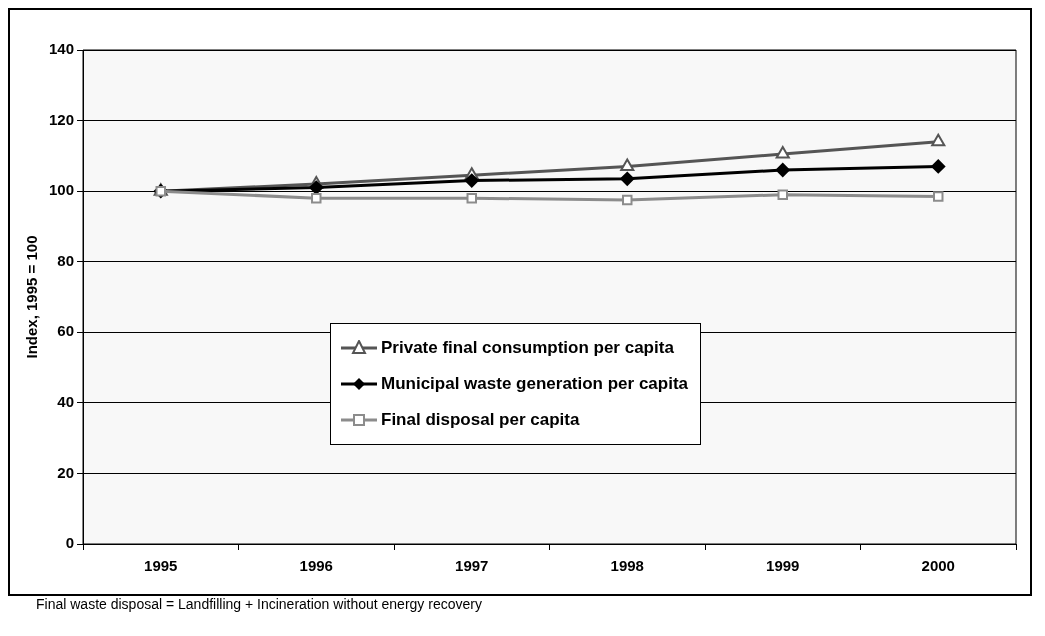  What do you see at coordinates (259, 604) in the screenshot?
I see `text: Final waste disposal = Landfilling + Incineration without energy recovery` at bounding box center [259, 604].